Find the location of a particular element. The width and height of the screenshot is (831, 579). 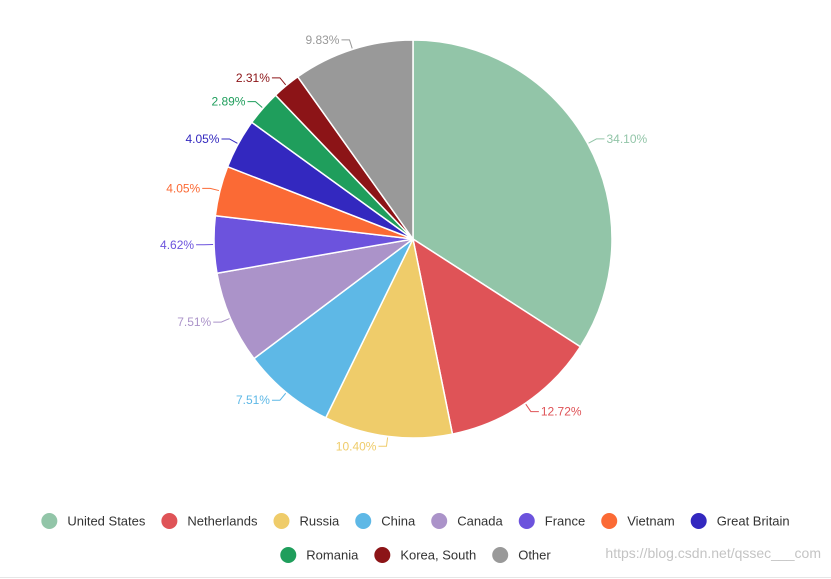

legend-label-netherlands: Netherlands is located at coordinates (222, 521).